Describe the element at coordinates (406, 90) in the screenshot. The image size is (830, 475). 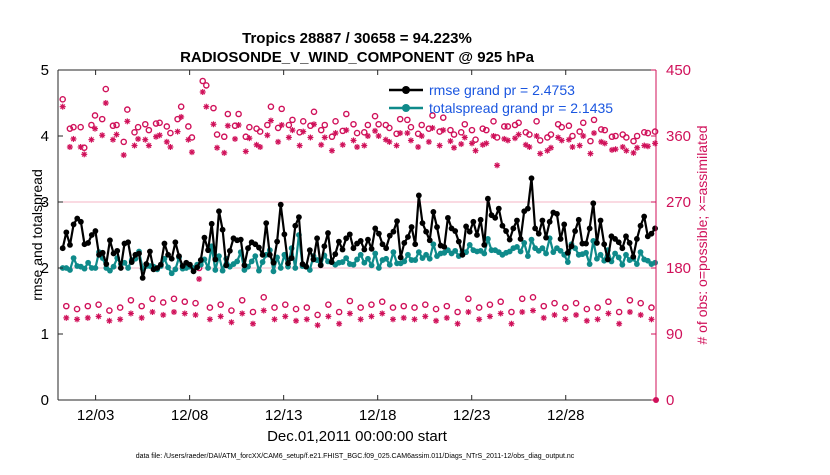
I see `legend-rmse-swatch-marker` at that location.